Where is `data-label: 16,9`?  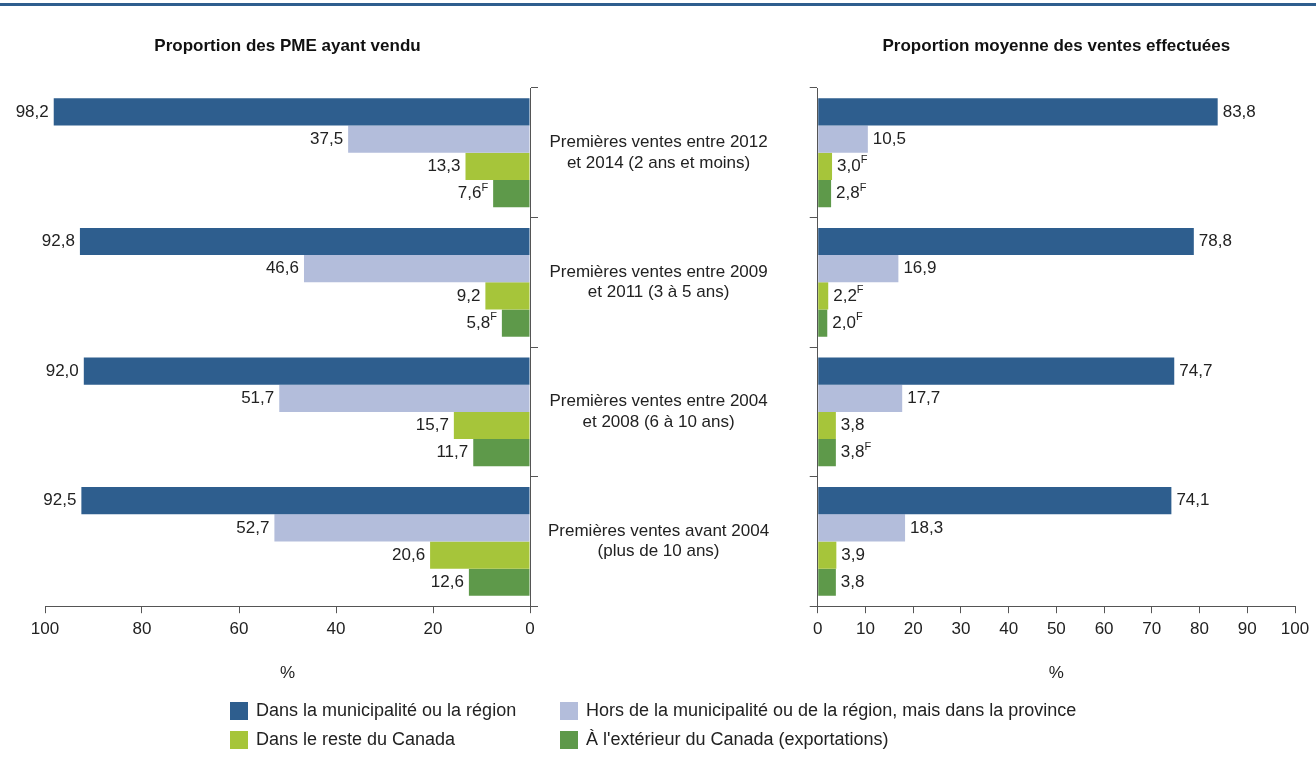
data-label: 16,9 is located at coordinates (920, 268).